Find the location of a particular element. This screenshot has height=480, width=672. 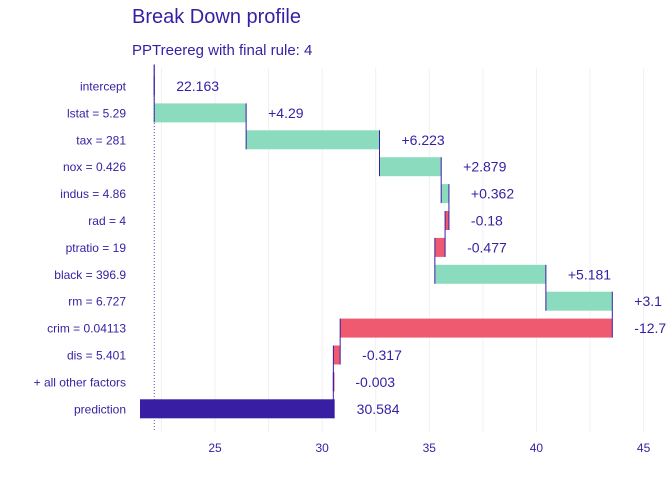

y-tick-label: prediction is located at coordinates (100, 409).